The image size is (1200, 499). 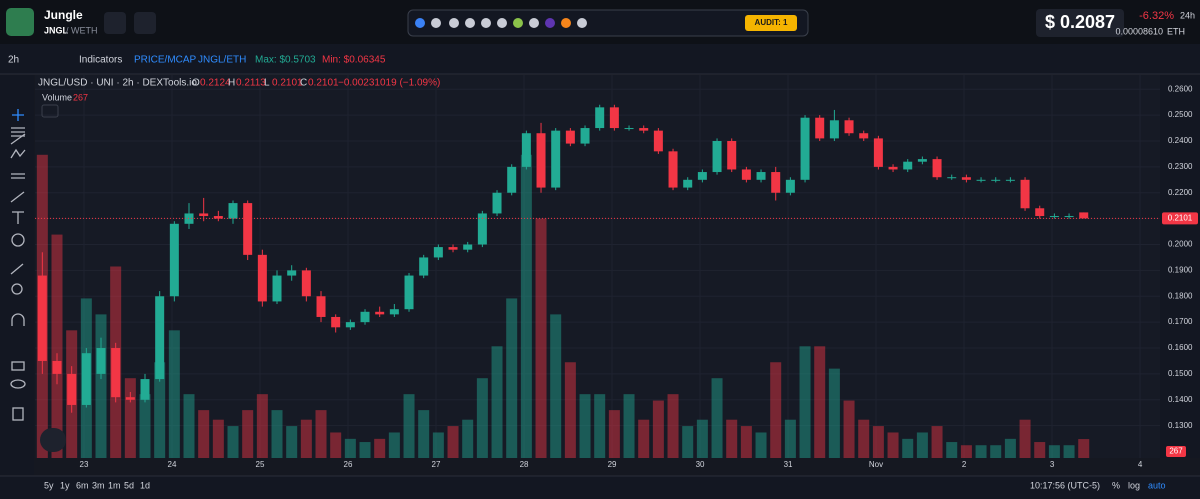 I want to click on range-button: 3m, so click(x=98, y=485).